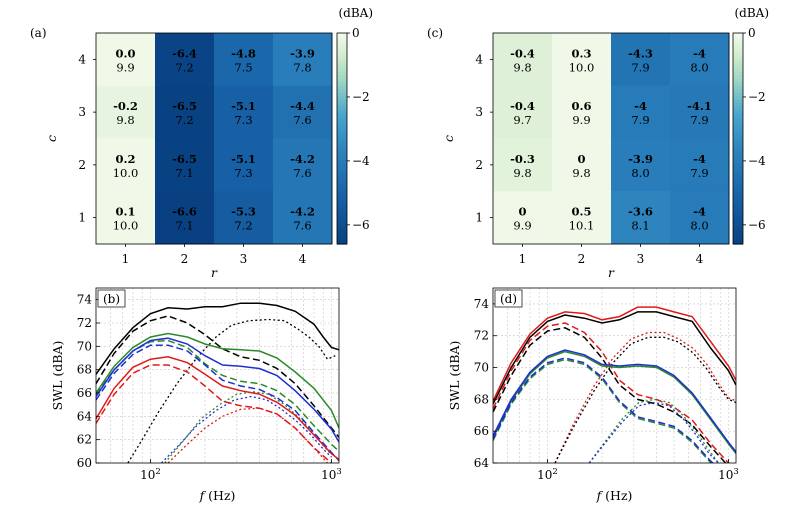 The height and width of the screenshot is (513, 793). Describe the element at coordinates (699, 120) in the screenshot. I see `cell-sub-label: 7.9` at that location.